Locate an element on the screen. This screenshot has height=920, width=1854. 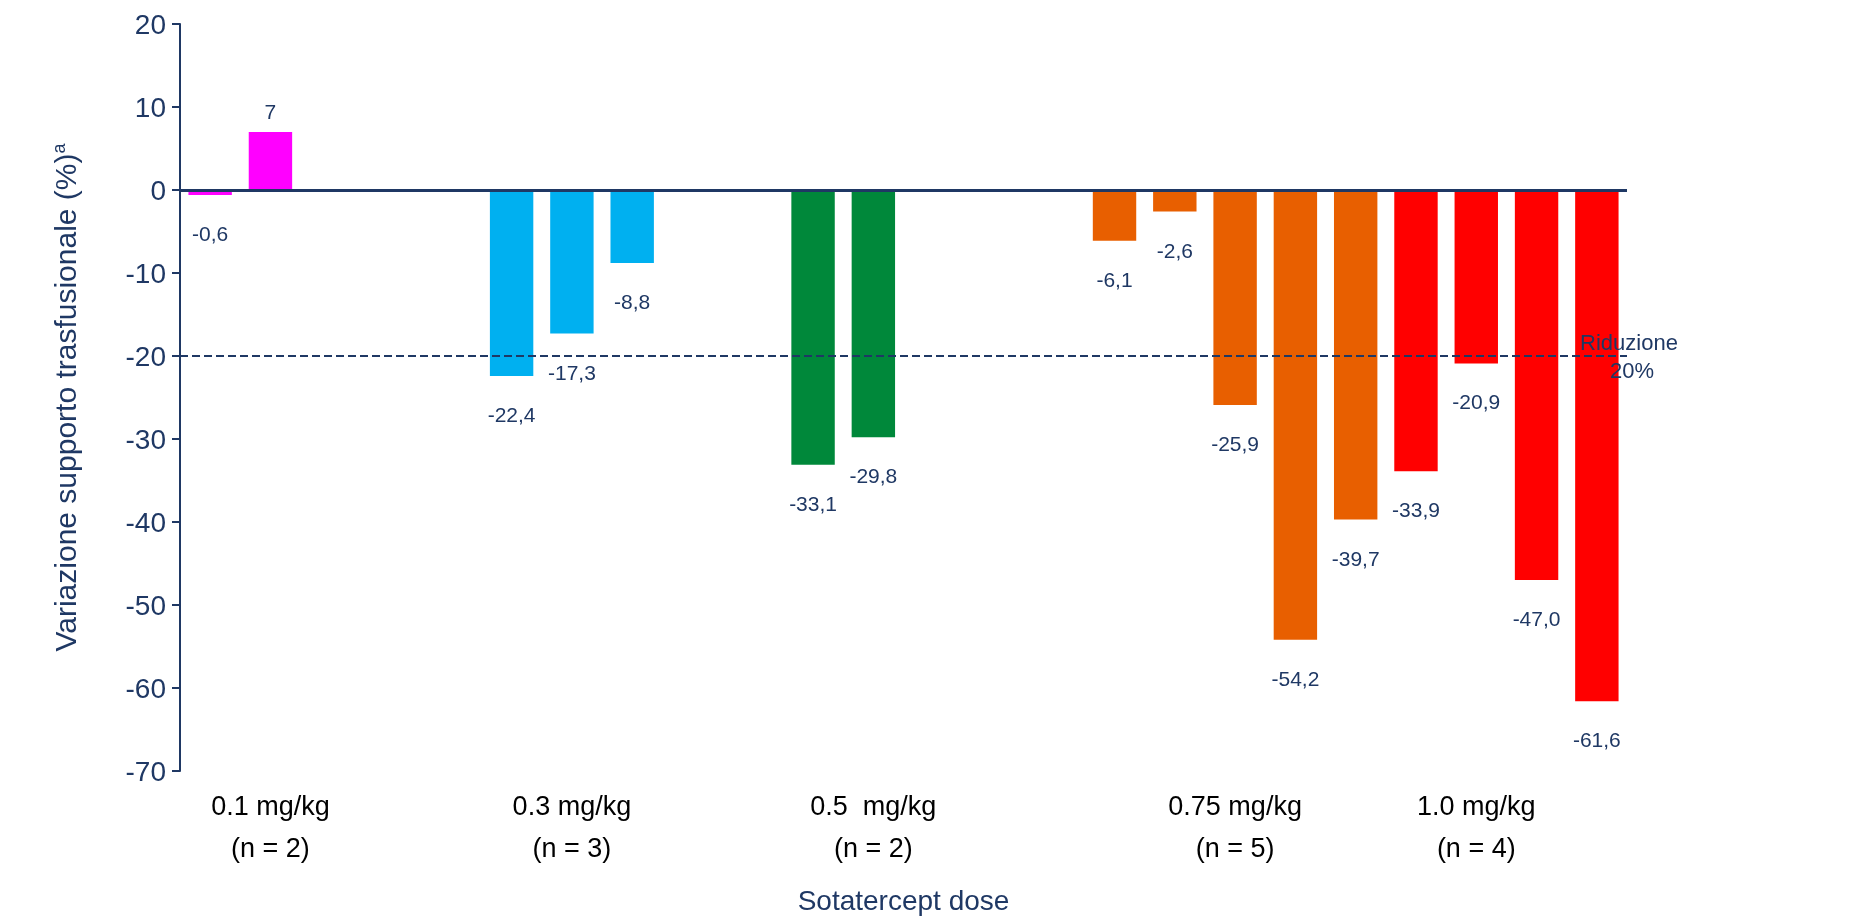
y-tick-label: -40 is located at coordinates (145, 522).